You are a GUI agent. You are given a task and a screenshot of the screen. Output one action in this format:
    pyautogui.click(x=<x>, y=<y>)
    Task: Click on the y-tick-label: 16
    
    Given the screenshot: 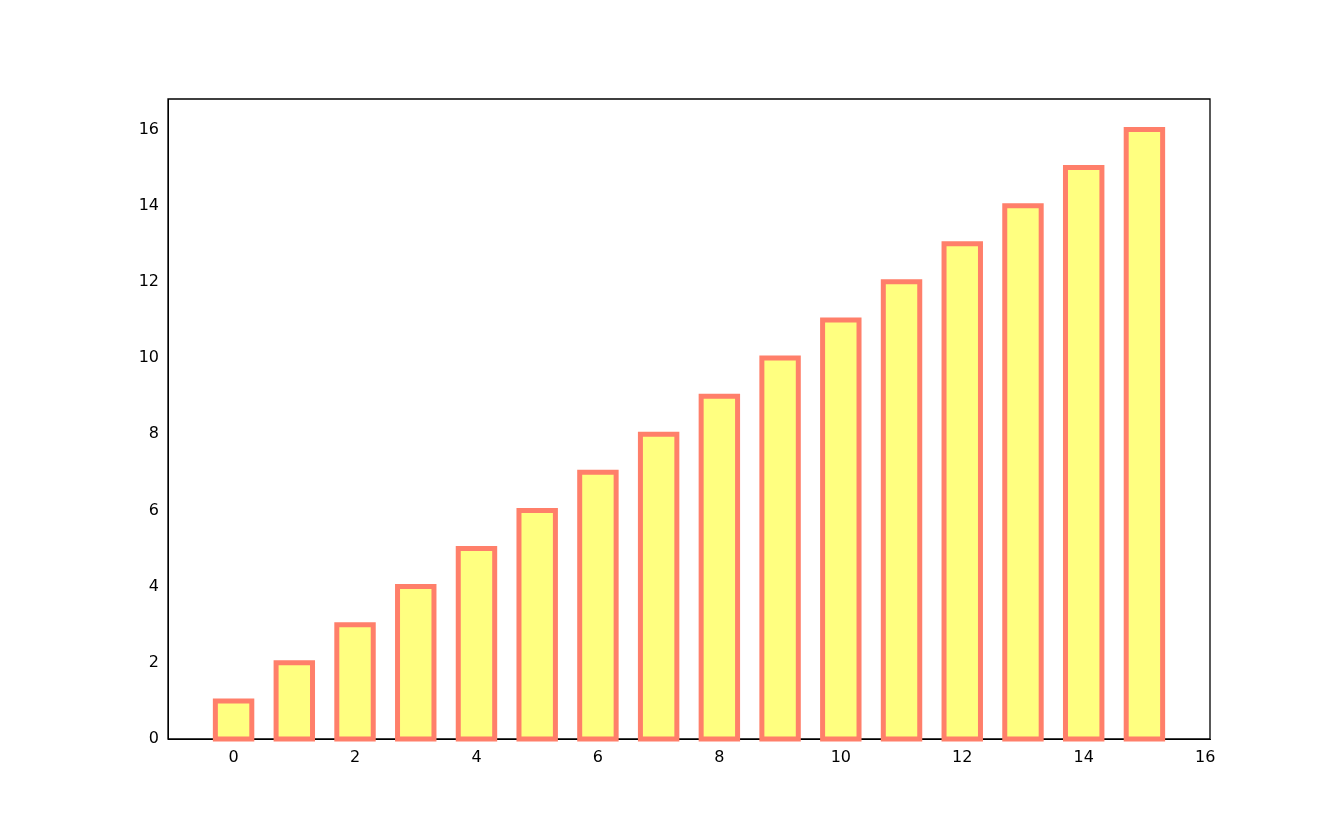 What is the action you would take?
    pyautogui.click(x=148, y=128)
    